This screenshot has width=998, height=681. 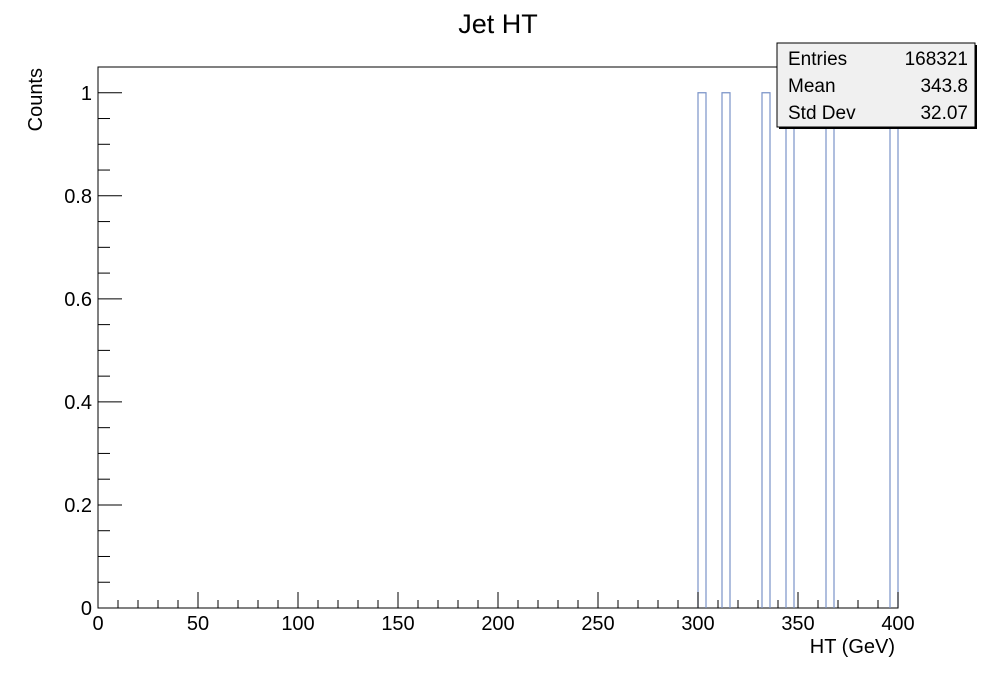 What do you see at coordinates (93, 343) in the screenshot?
I see `y-axis: 0 0.2 0.4 0.6 0.8 1` at bounding box center [93, 343].